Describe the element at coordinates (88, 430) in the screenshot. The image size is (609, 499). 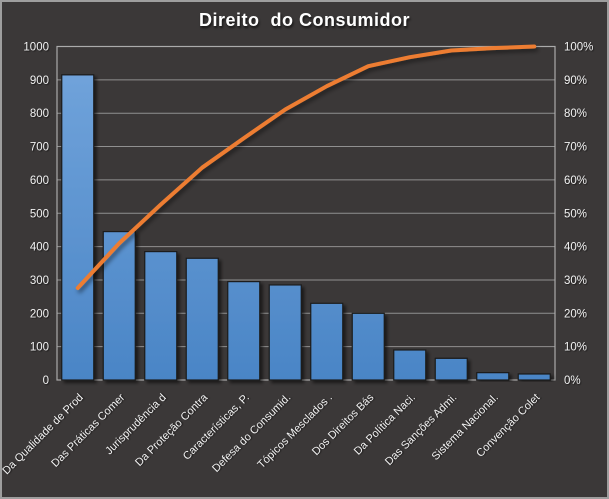
I see `x-category-label: Das Práticas Comer` at that location.